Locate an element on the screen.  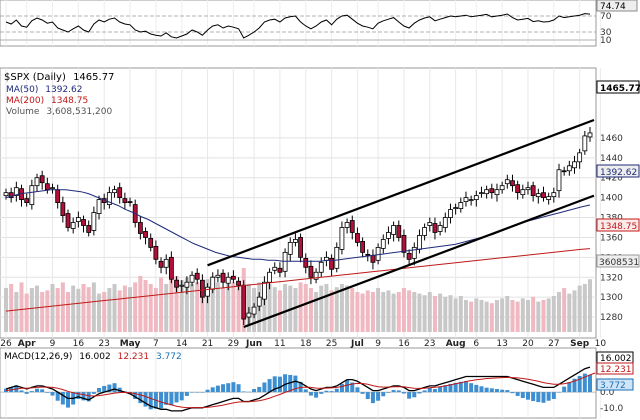
macd-tick-label: 0.0 is located at coordinates (607, 393).